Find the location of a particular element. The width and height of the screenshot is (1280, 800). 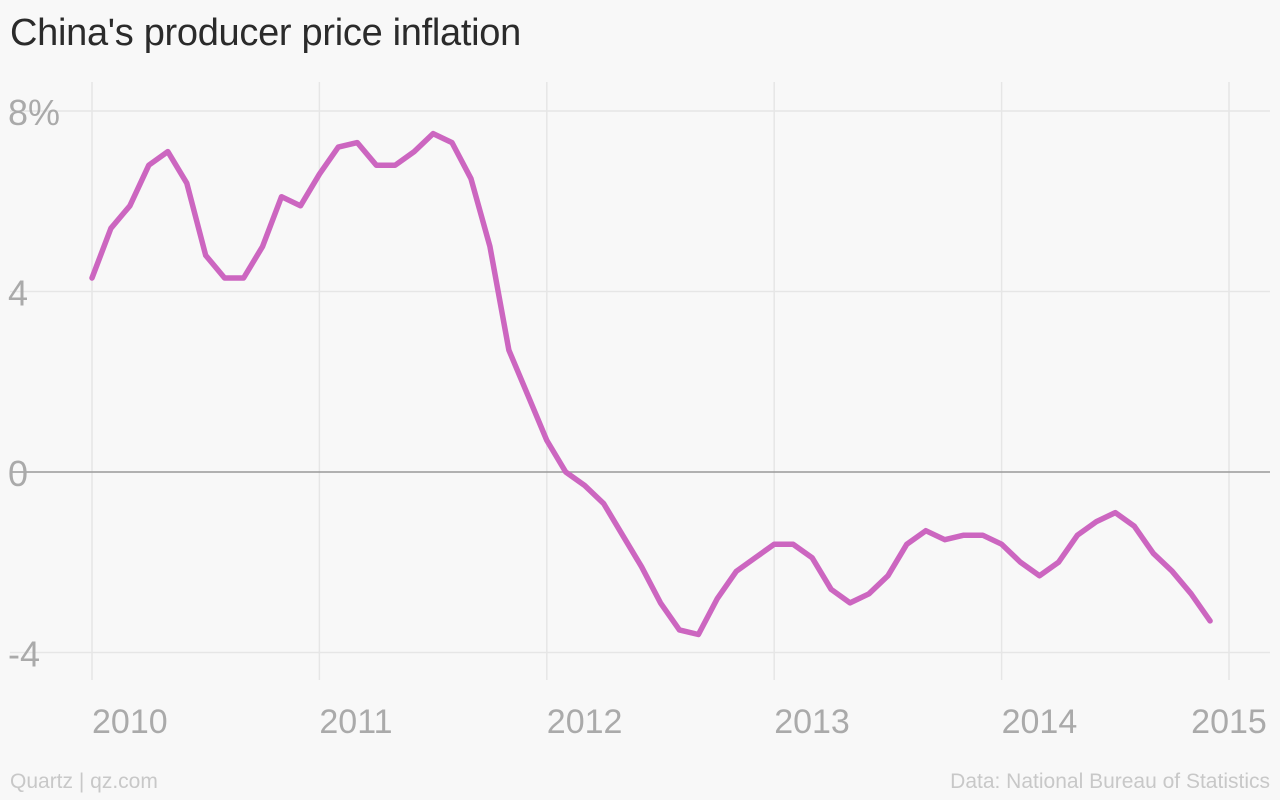

x-tick-label: 2014 is located at coordinates (1040, 722).